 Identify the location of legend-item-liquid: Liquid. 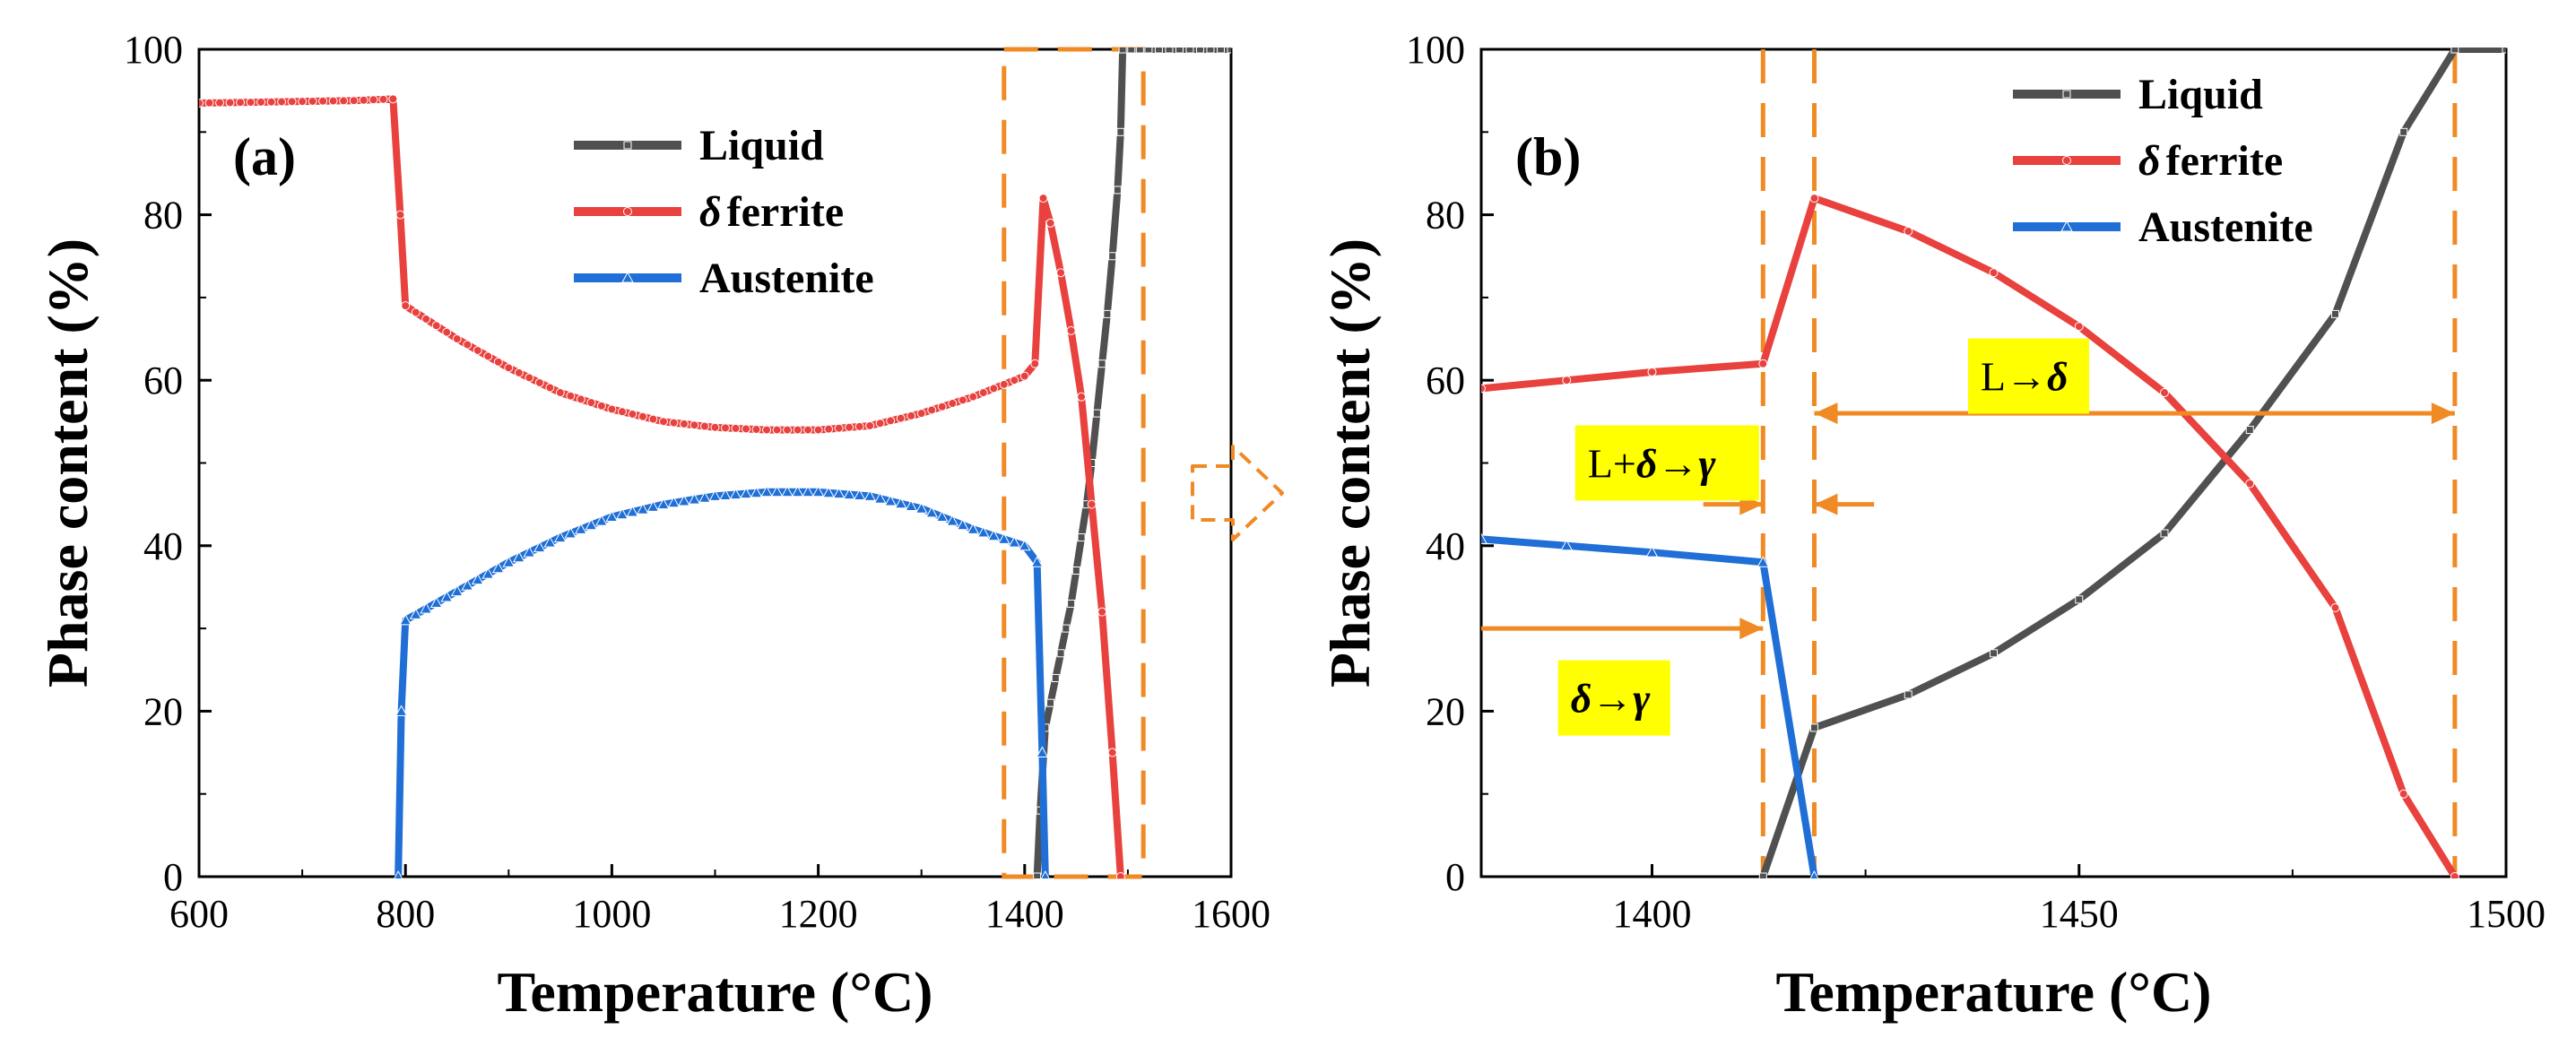
(699, 145).